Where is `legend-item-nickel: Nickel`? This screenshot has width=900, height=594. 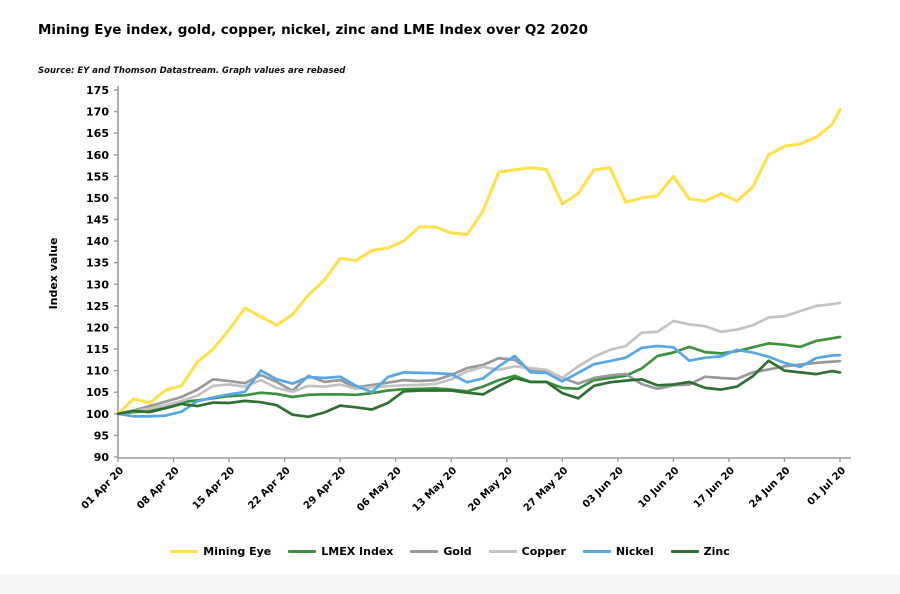 legend-item-nickel: Nickel is located at coordinates (618, 551).